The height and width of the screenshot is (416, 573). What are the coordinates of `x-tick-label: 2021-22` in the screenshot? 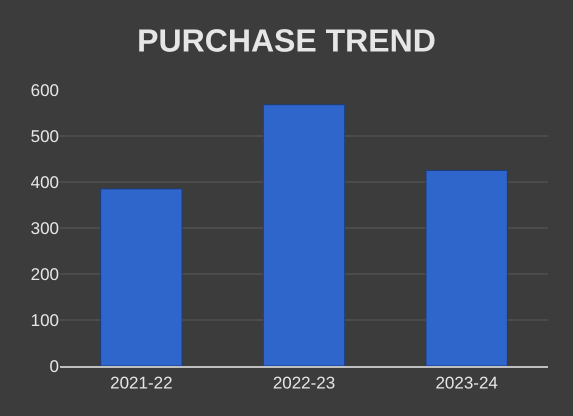 It's located at (141, 382).